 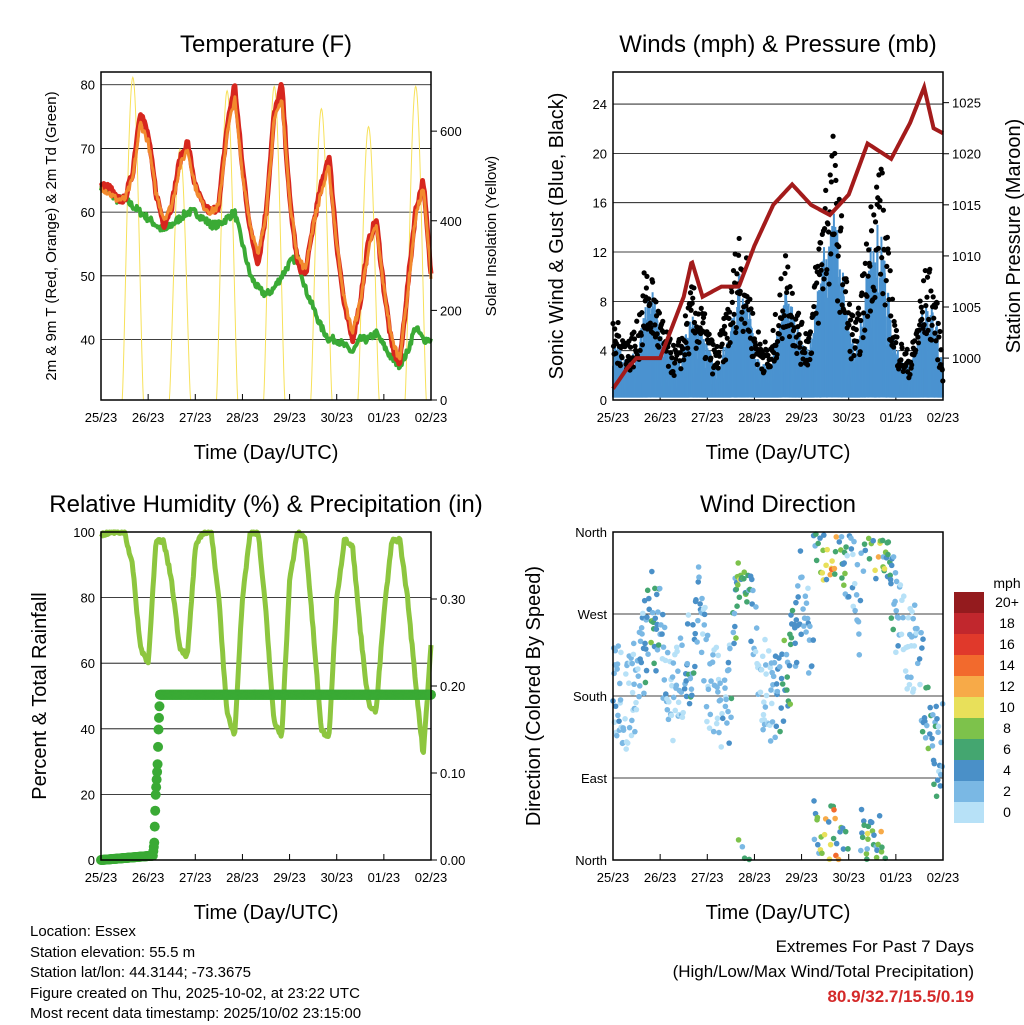 I want to click on legend-label: 16, so click(x=1007, y=644).